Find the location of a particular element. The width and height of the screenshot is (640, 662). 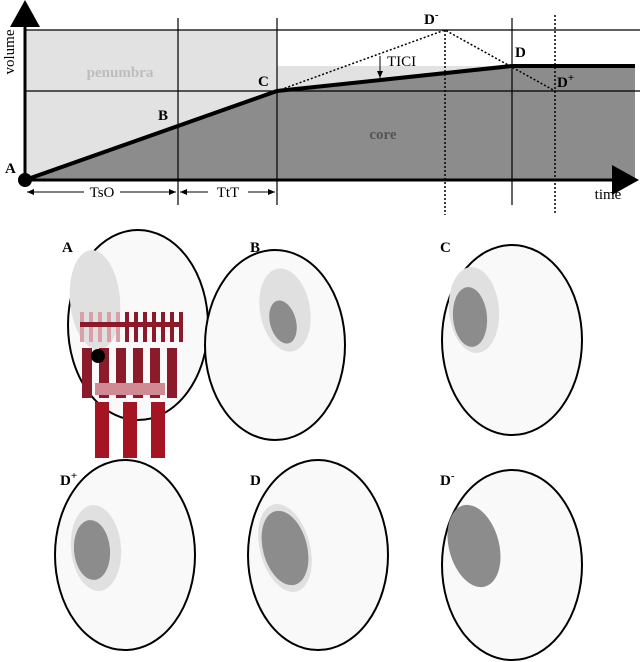

panel-label: D+ is located at coordinates (68, 479).